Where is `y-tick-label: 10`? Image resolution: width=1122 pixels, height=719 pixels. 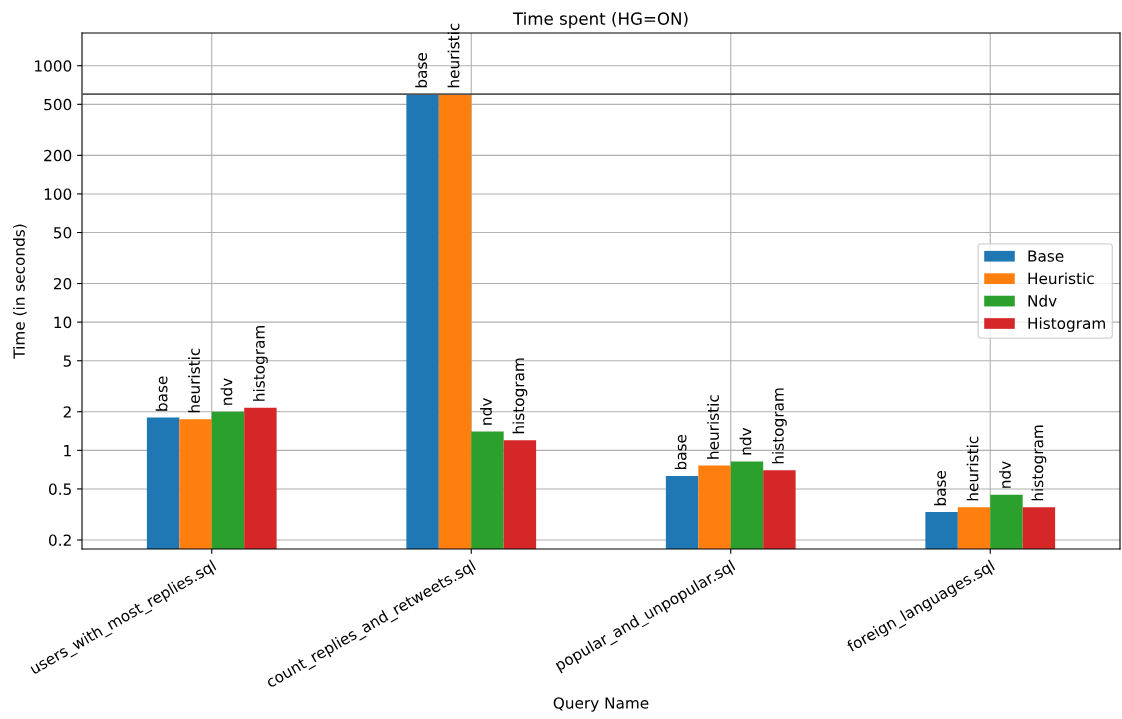 y-tick-label: 10 is located at coordinates (63, 322).